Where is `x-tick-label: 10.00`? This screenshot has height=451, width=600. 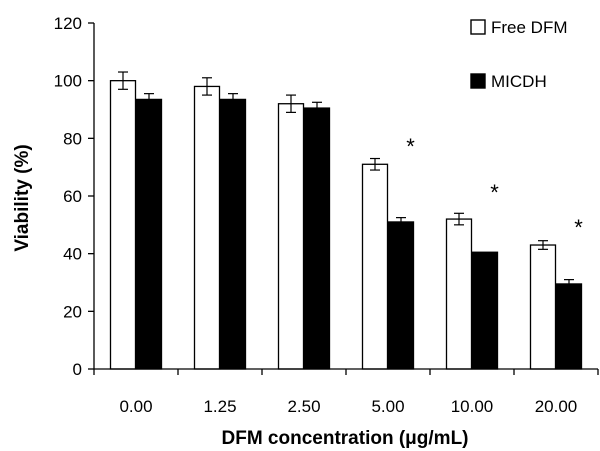 x-tick-label: 10.00 is located at coordinates (472, 406).